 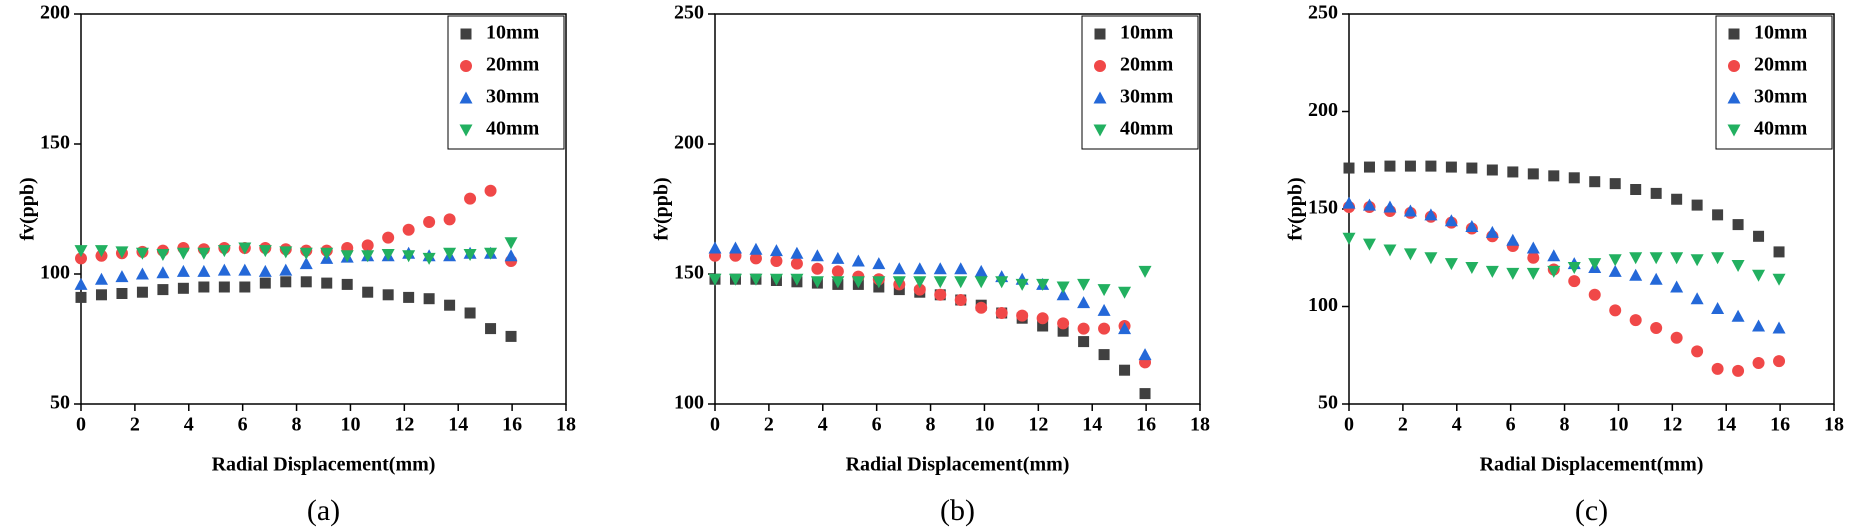 I want to click on legend-label: 40mm, so click(x=513, y=129).